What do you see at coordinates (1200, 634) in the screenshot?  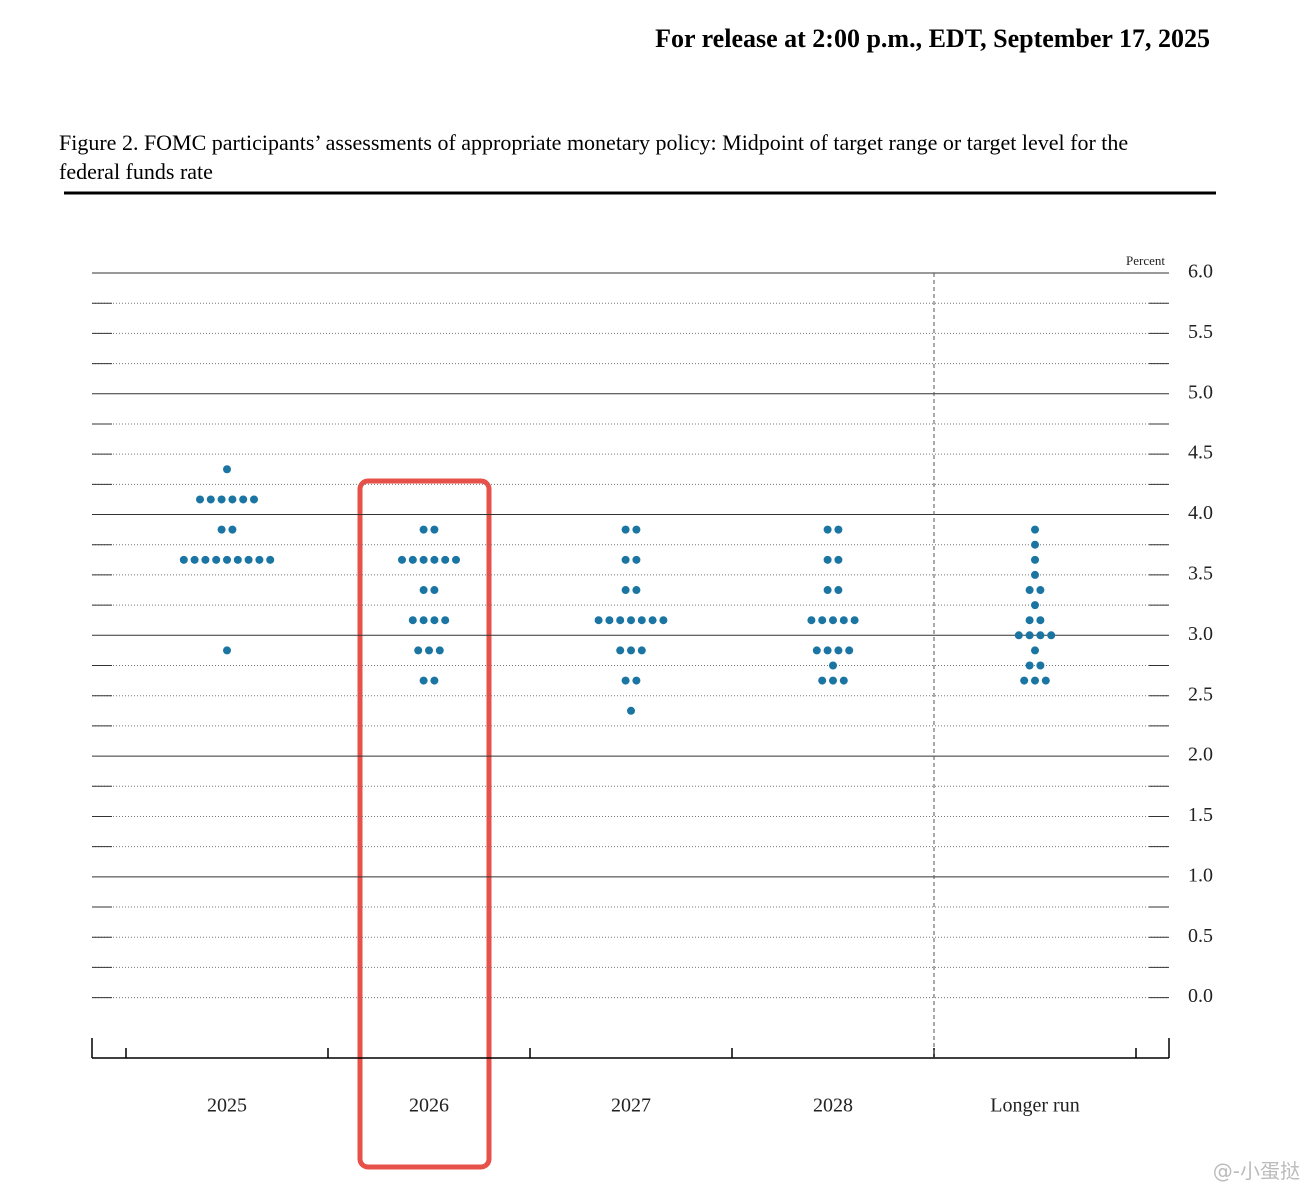 I see `y-tick-label: 3.0` at bounding box center [1200, 634].